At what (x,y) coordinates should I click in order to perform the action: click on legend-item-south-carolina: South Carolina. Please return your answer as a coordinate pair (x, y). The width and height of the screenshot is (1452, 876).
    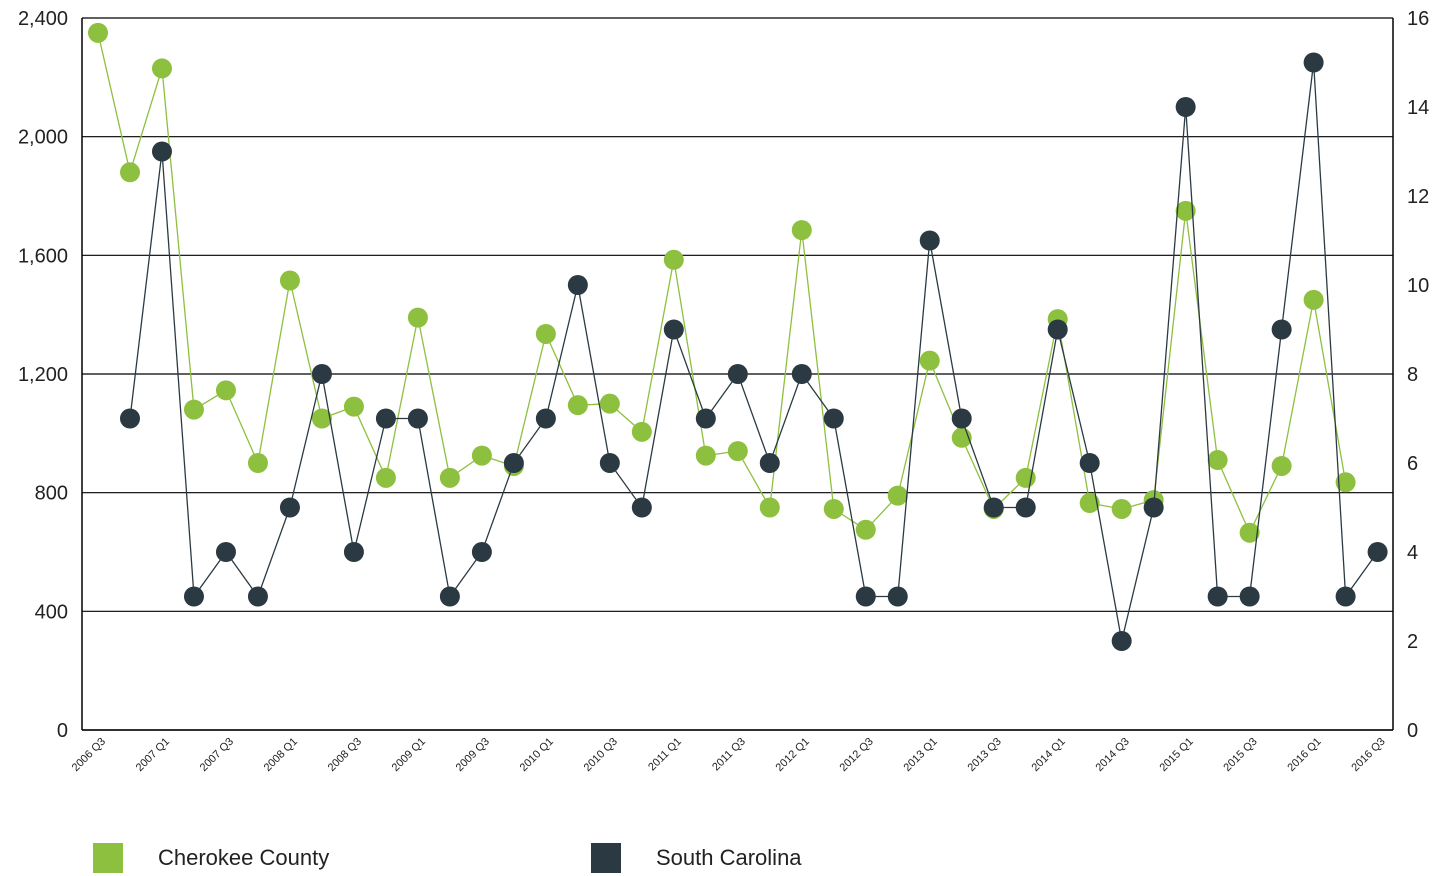
    Looking at the image, I should click on (696, 858).